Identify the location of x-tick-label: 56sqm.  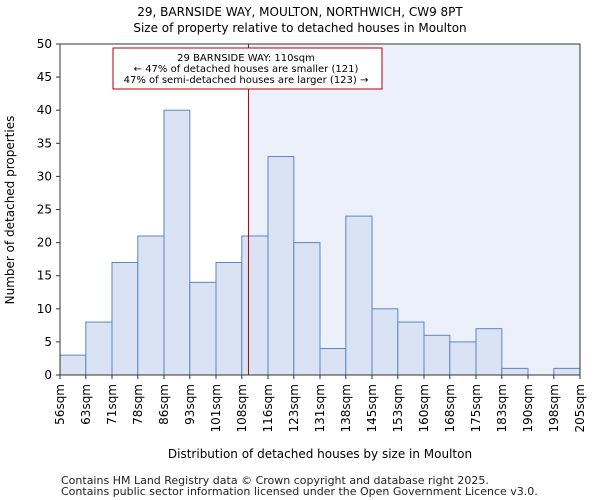
(60, 404).